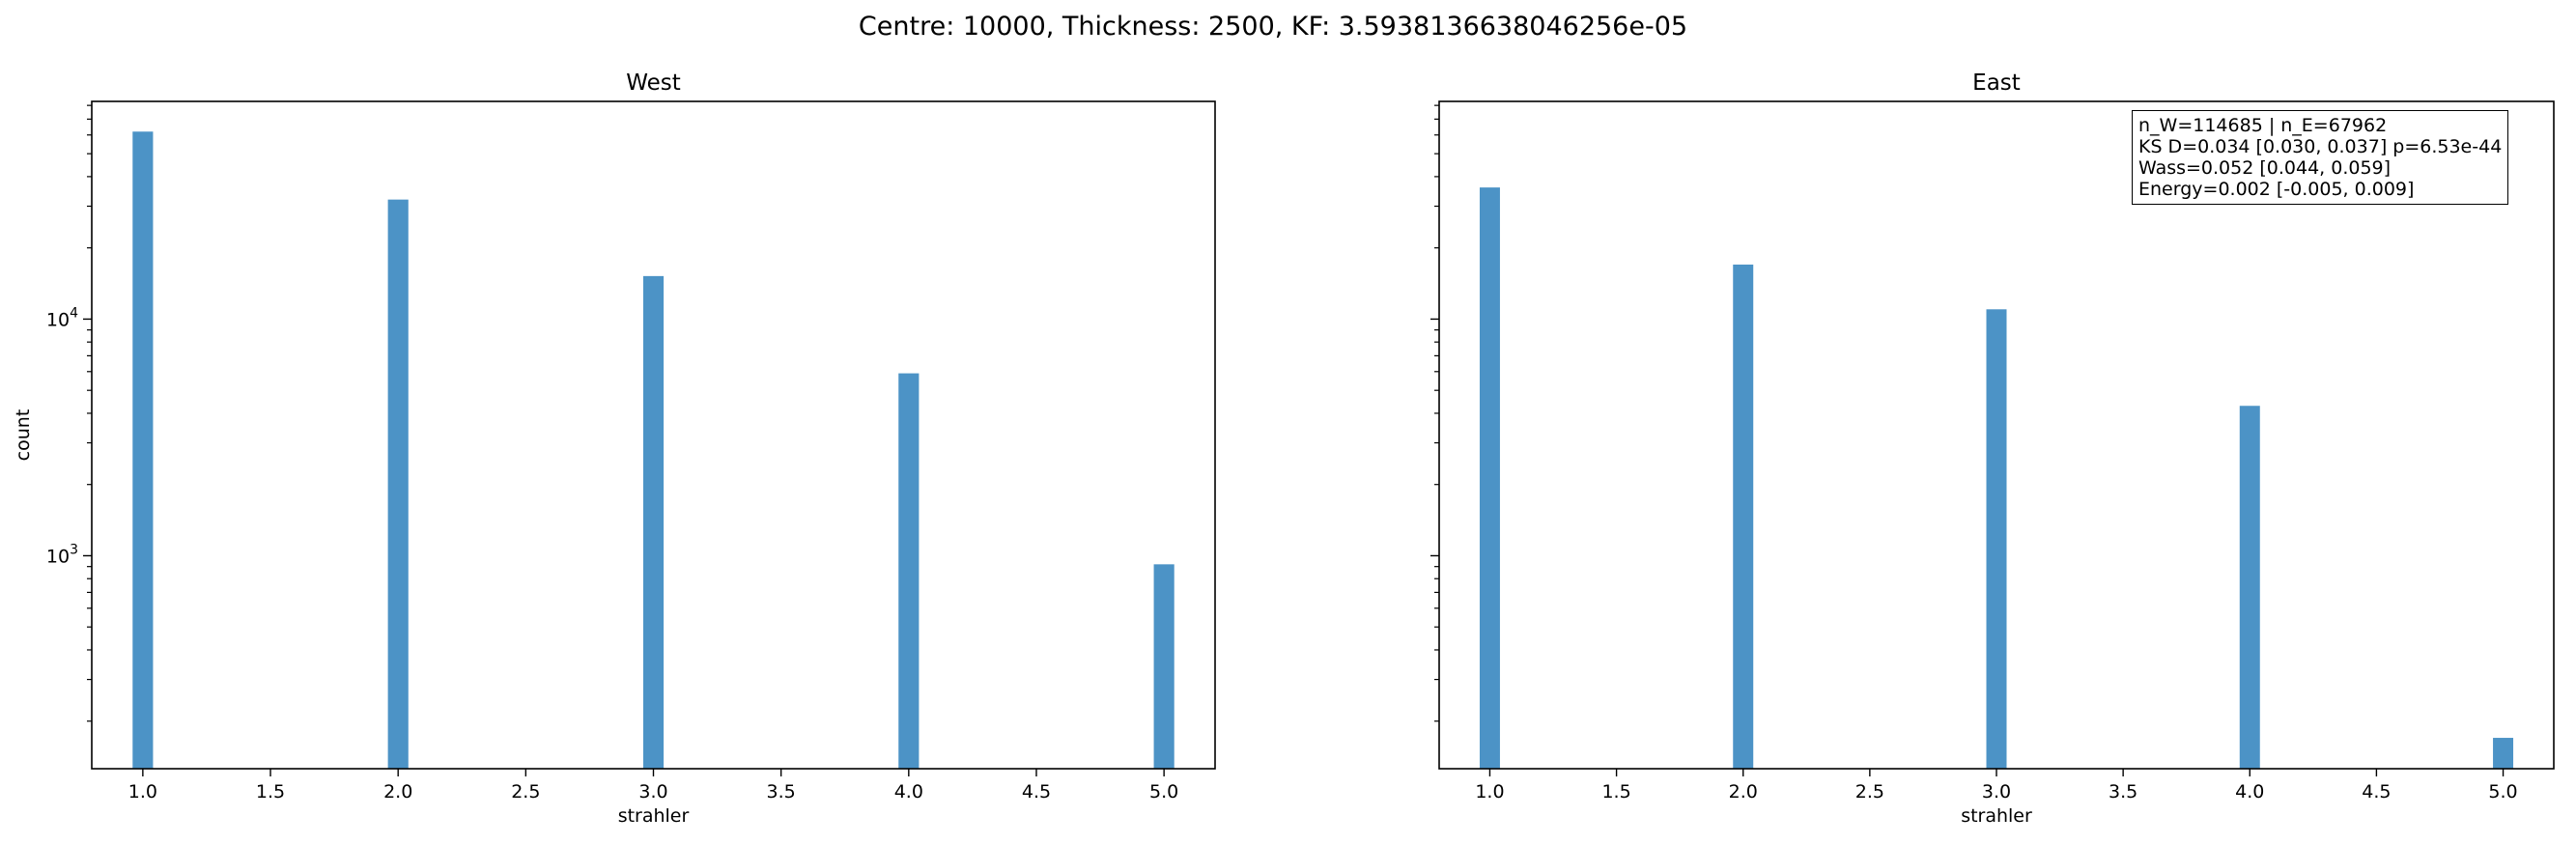 The height and width of the screenshot is (845, 2576). What do you see at coordinates (62, 317) in the screenshot?
I see `y-tick-label: 10⁴` at bounding box center [62, 317].